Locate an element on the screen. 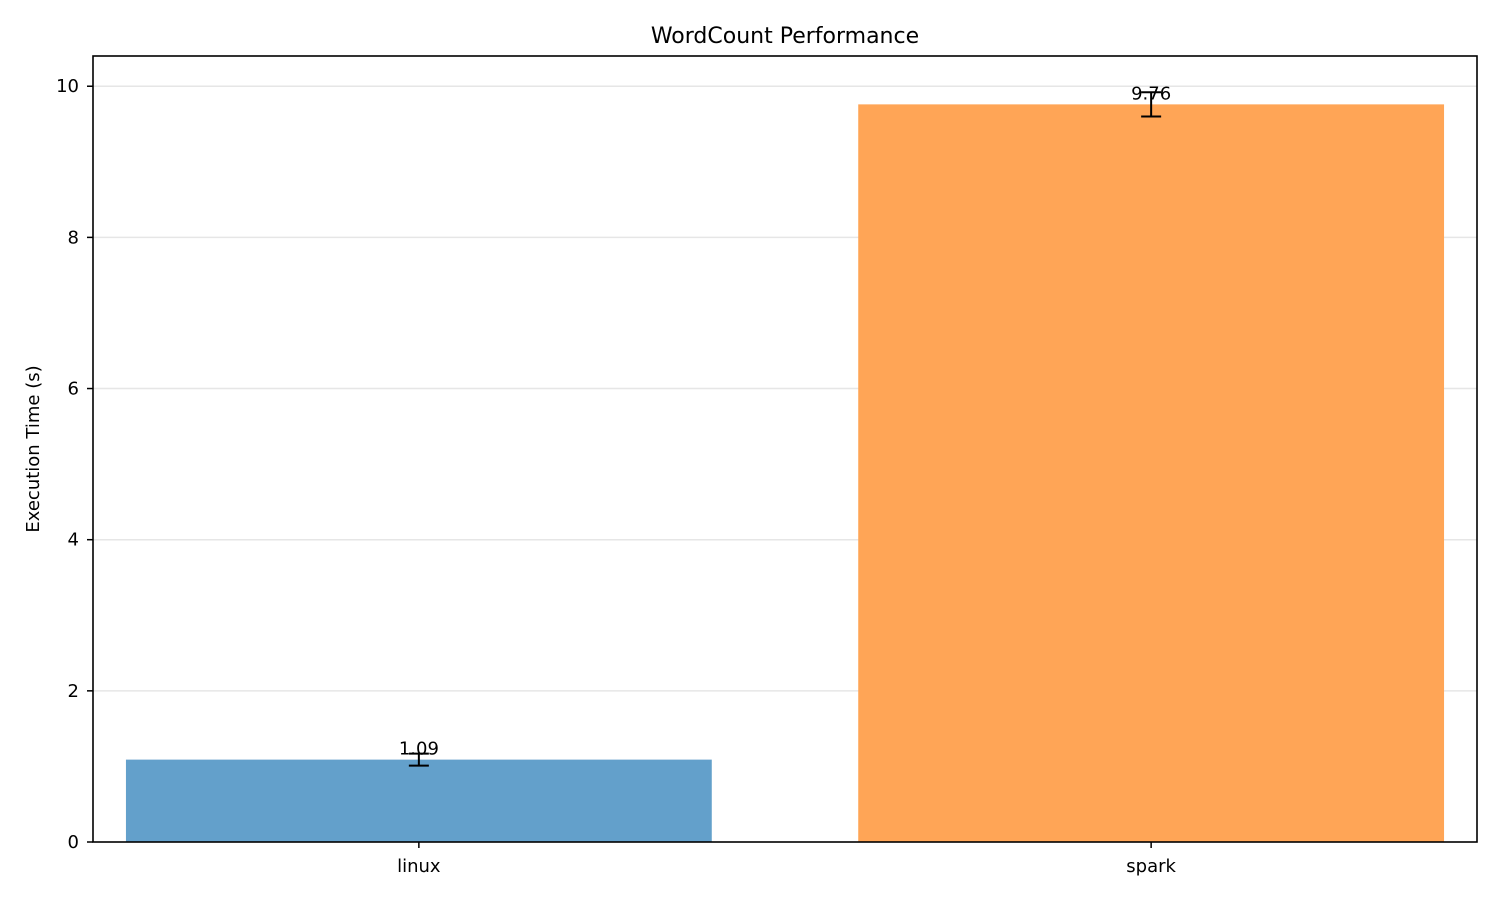 This screenshot has height=900, width=1500. data-label: 1.09 is located at coordinates (419, 749).